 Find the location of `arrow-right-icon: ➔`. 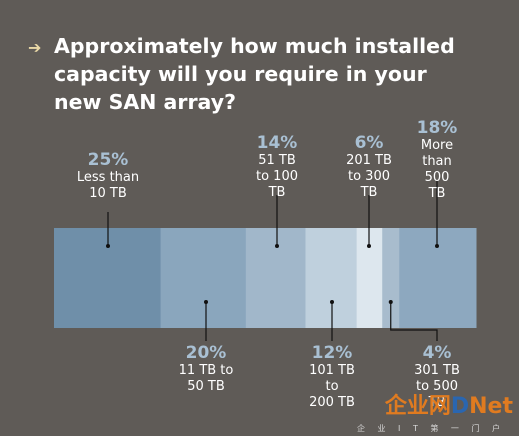

arrow-right-icon: ➔ is located at coordinates (35, 47).